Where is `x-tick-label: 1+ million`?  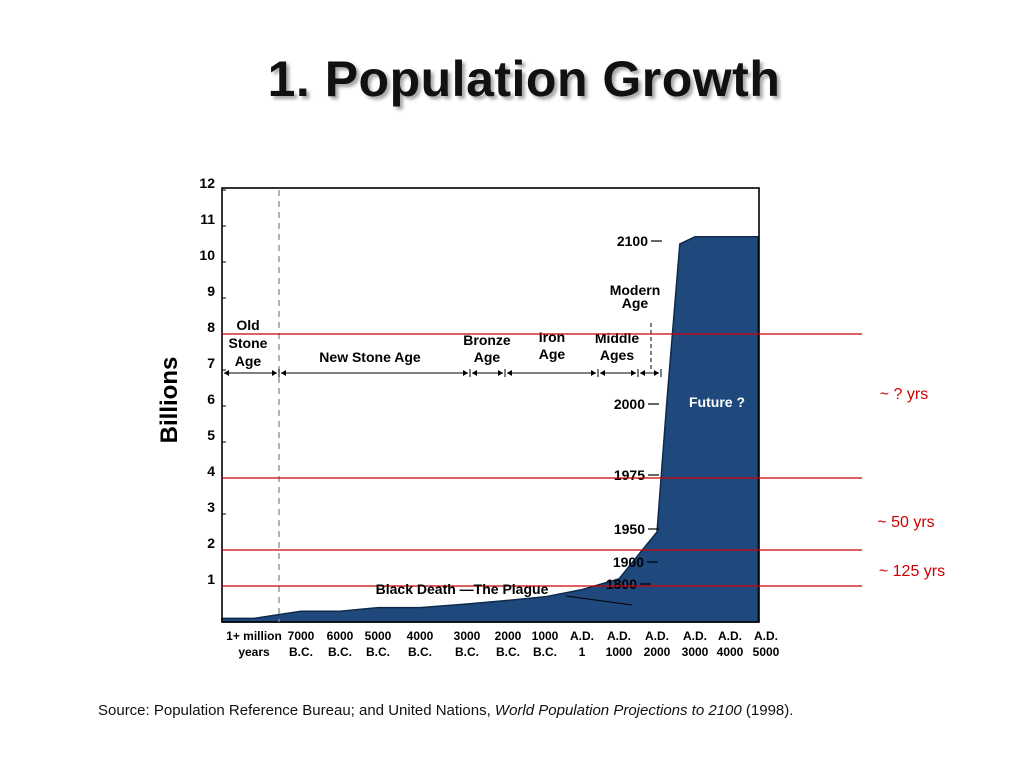 x-tick-label: 1+ million is located at coordinates (254, 636).